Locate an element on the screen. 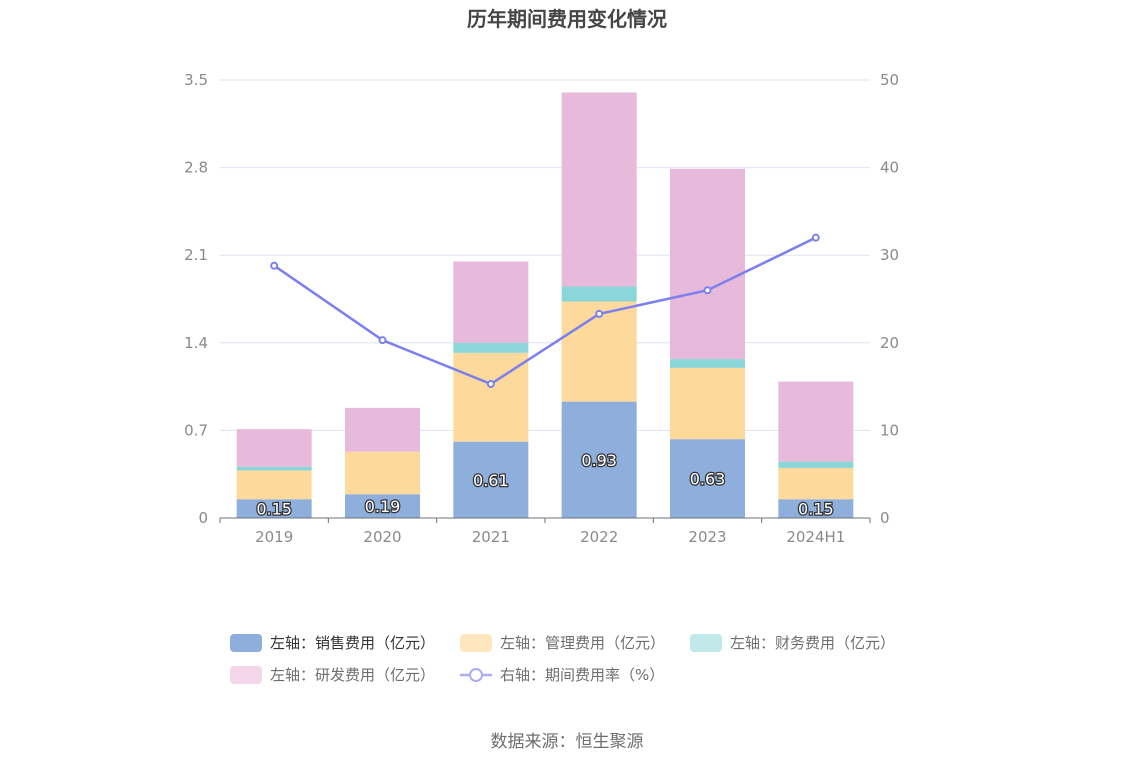 The width and height of the screenshot is (1134, 766). left-tick-label: 2.1 is located at coordinates (196, 255).